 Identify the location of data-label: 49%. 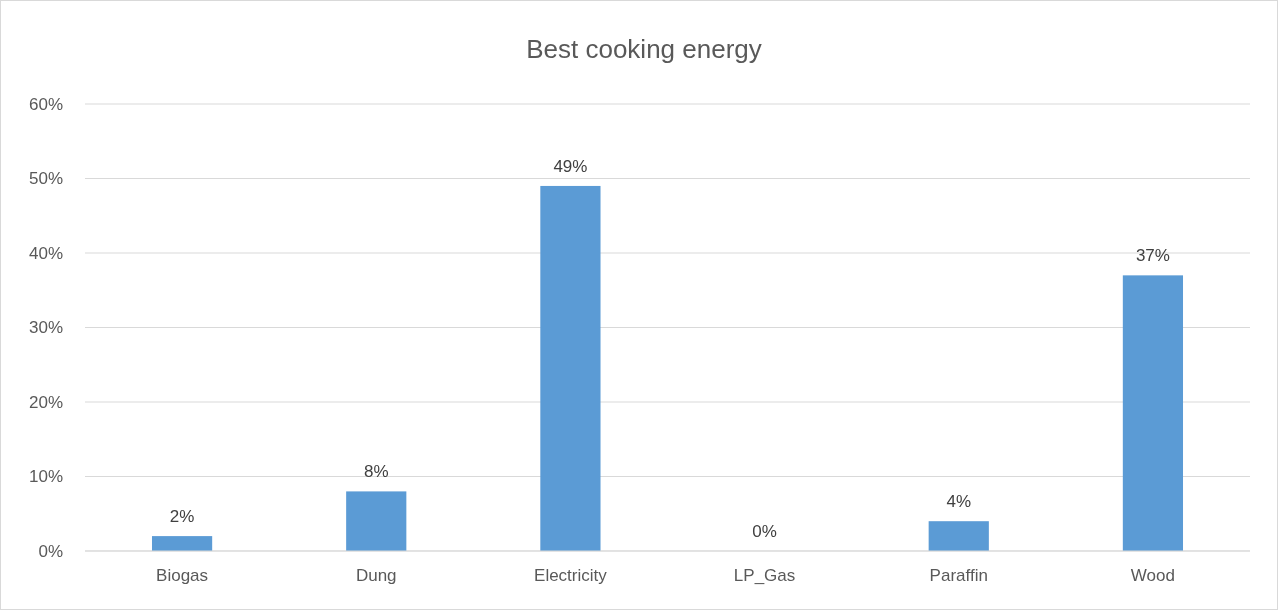
(570, 166).